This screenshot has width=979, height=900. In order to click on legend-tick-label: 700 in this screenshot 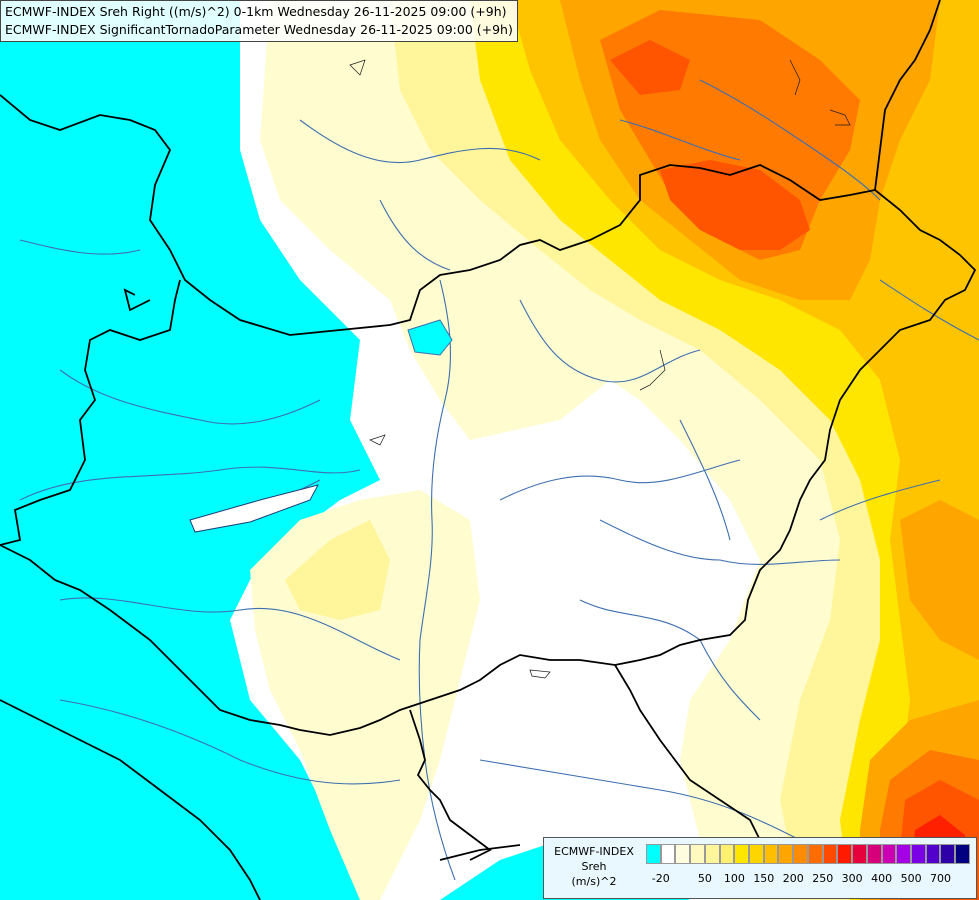, I will do `click(941, 878)`.